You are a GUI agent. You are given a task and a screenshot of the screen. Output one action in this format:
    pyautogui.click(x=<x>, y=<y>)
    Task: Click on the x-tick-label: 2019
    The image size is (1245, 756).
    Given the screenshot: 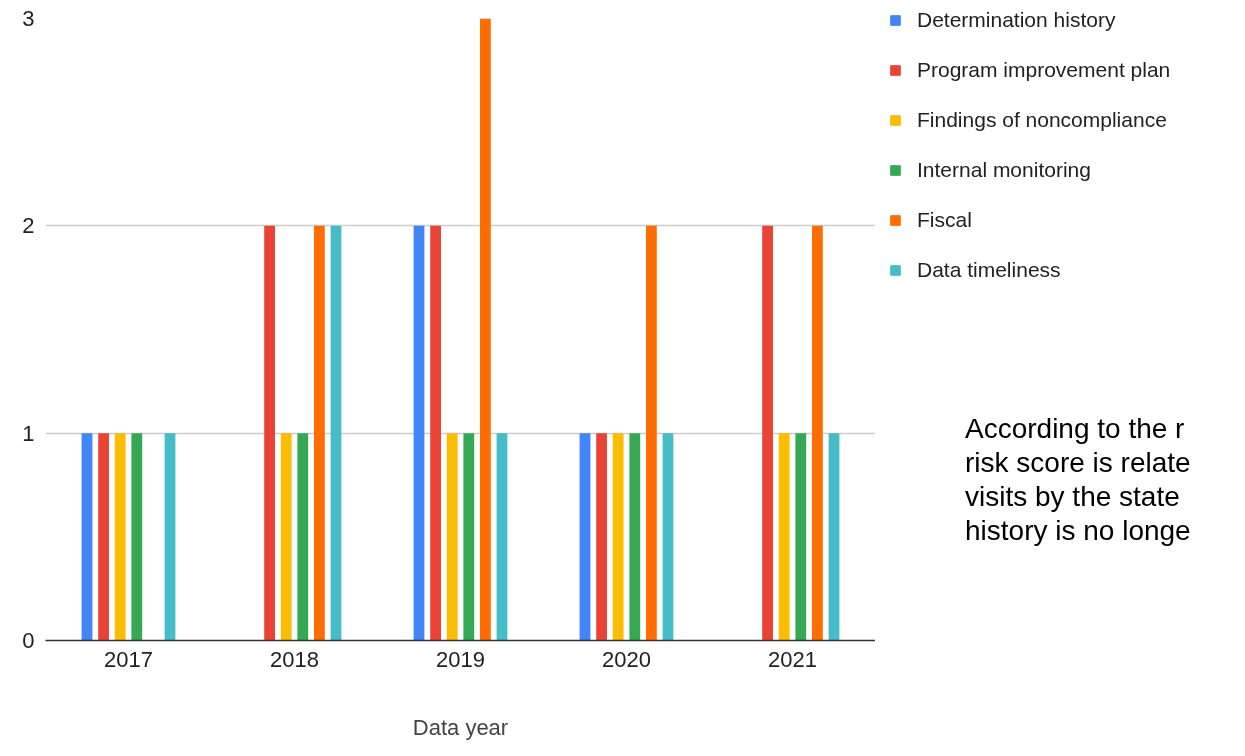 What is the action you would take?
    pyautogui.click(x=460, y=659)
    